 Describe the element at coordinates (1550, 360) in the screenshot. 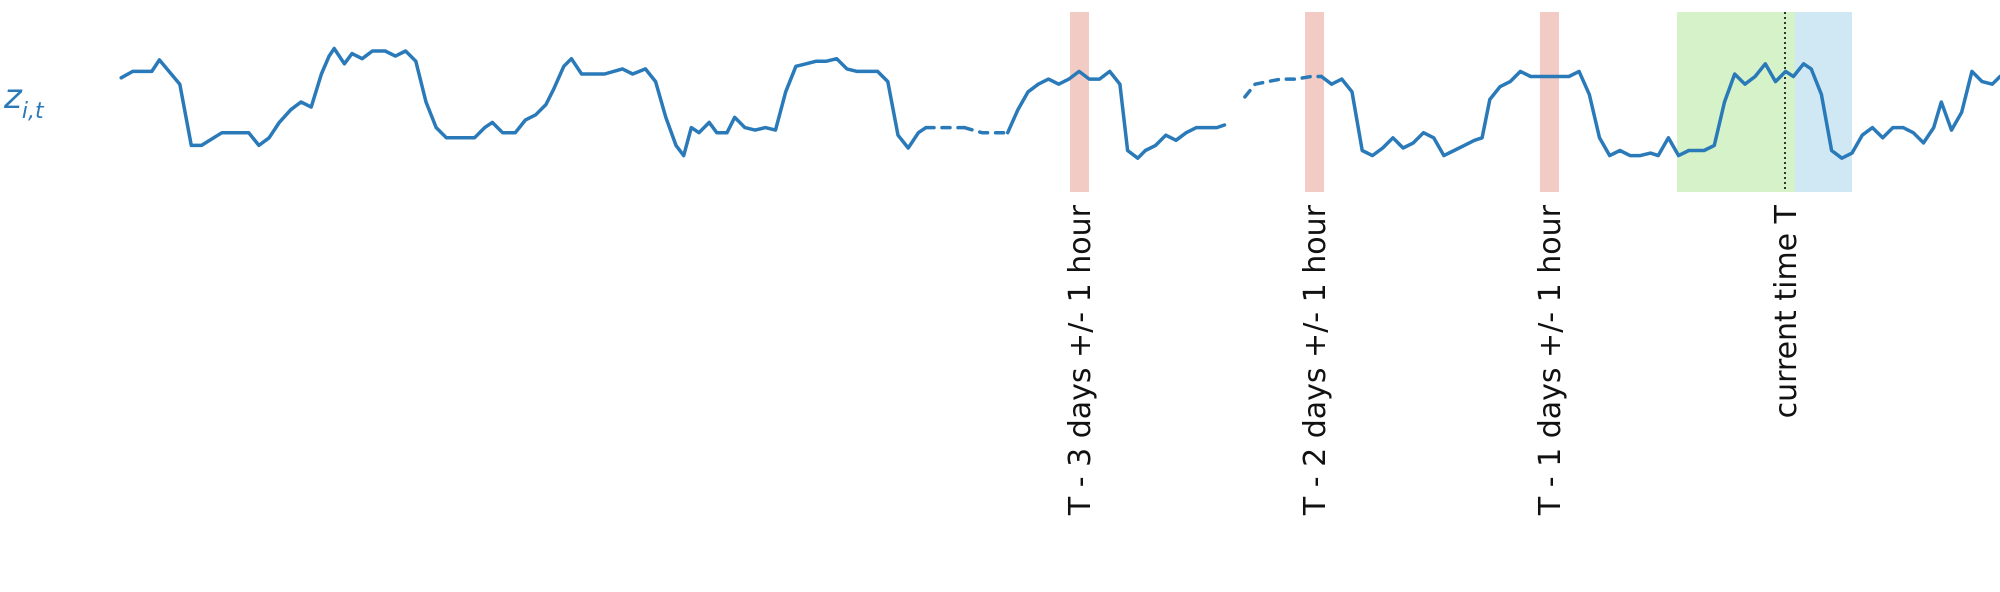

I see `lag-window-label-1-days: T - 1 days +/- 1 hour` at that location.